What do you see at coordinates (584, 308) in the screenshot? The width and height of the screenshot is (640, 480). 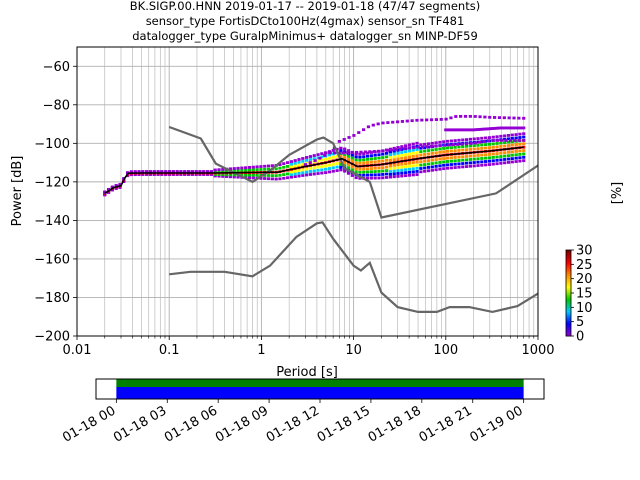 I see `colorbar-tick-label: 10` at bounding box center [584, 308].